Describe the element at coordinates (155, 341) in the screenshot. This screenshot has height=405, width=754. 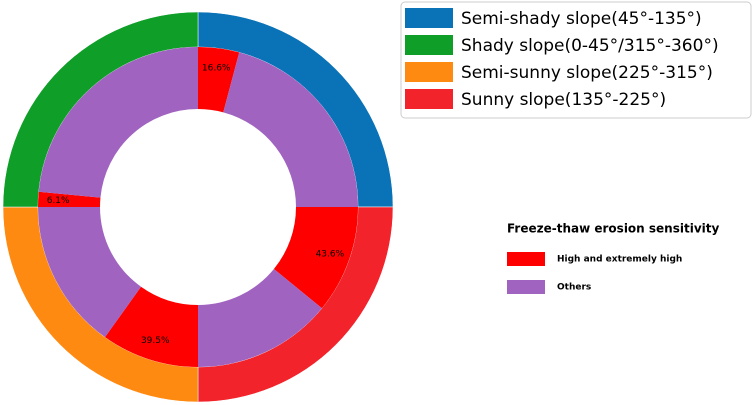
I see `data-label: 39.5%` at that location.